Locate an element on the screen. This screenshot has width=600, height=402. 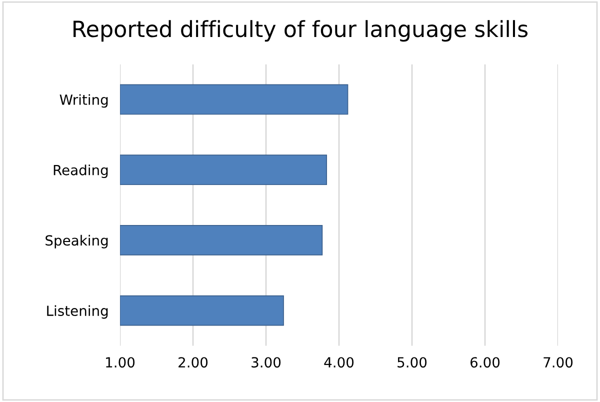
y-tick-label: Reading is located at coordinates (81, 171).